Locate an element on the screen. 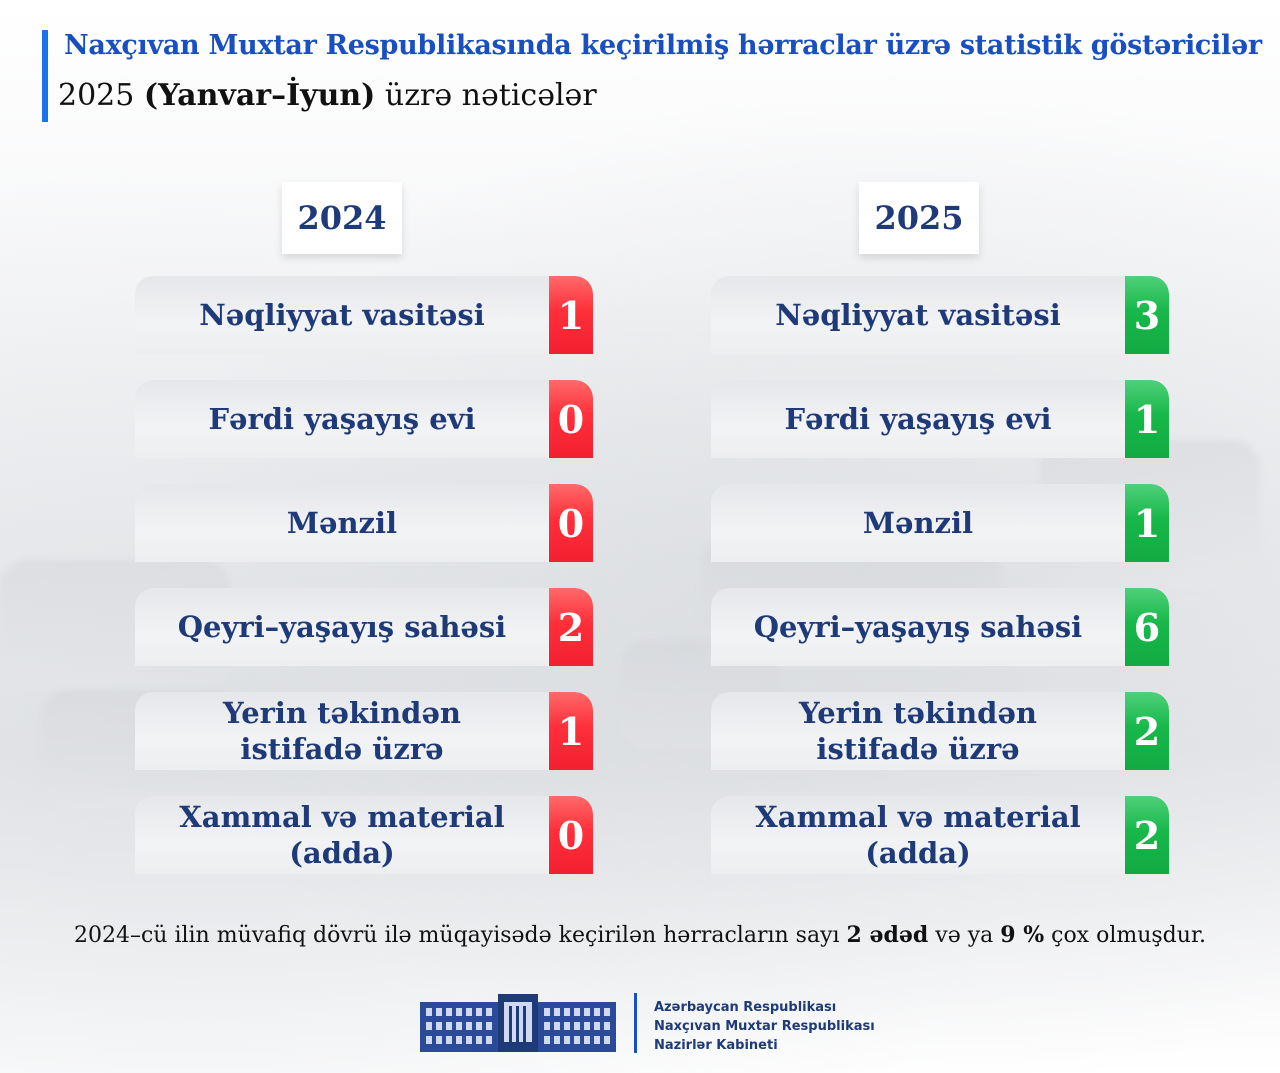 The width and height of the screenshot is (1280, 1073). stat-row-2024: Nəqliyyat vasitəsi 1 is located at coordinates (364, 315).